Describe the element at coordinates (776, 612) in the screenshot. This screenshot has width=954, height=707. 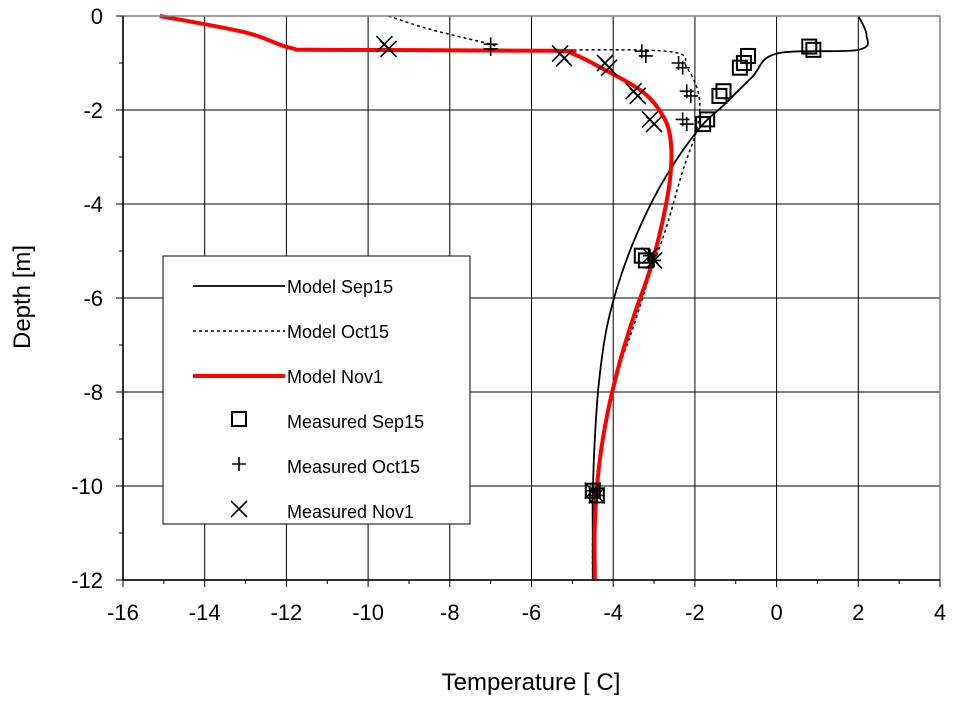
I see `x-tick-label: 0` at that location.